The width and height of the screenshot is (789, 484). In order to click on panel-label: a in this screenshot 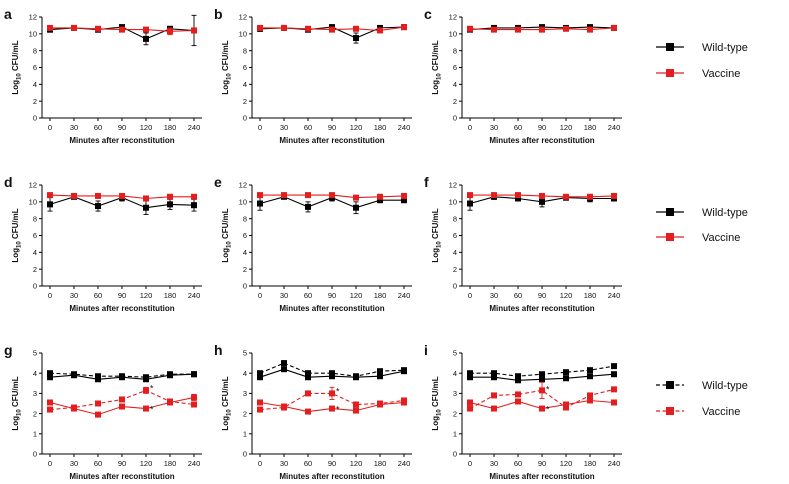, I will do `click(8, 14)`.